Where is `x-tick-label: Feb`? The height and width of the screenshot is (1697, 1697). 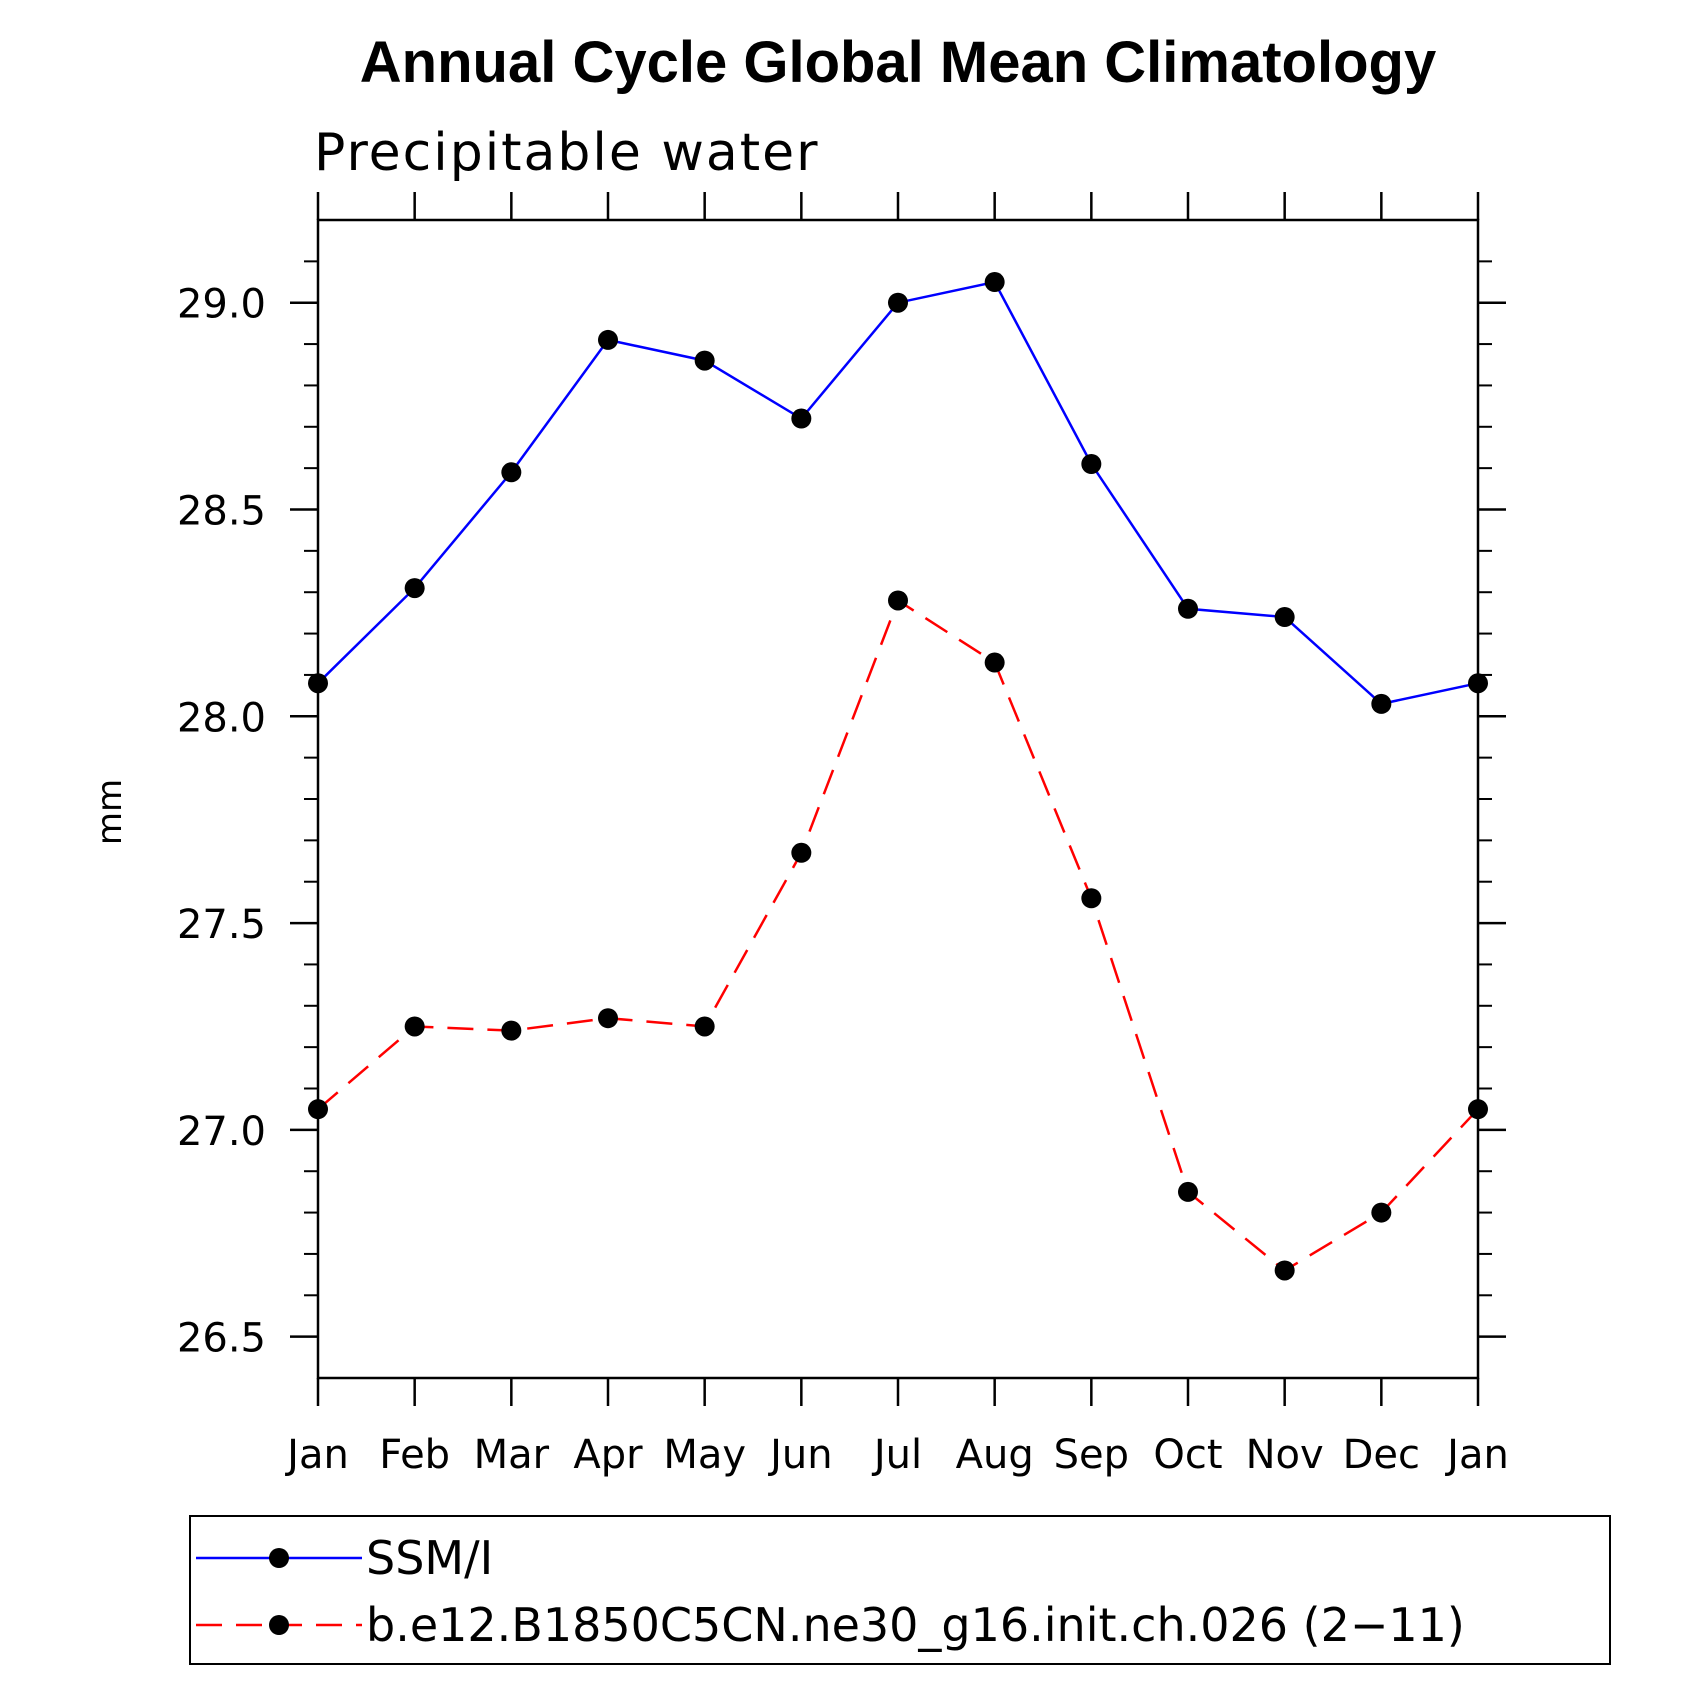 x-tick-label: Feb is located at coordinates (414, 1455).